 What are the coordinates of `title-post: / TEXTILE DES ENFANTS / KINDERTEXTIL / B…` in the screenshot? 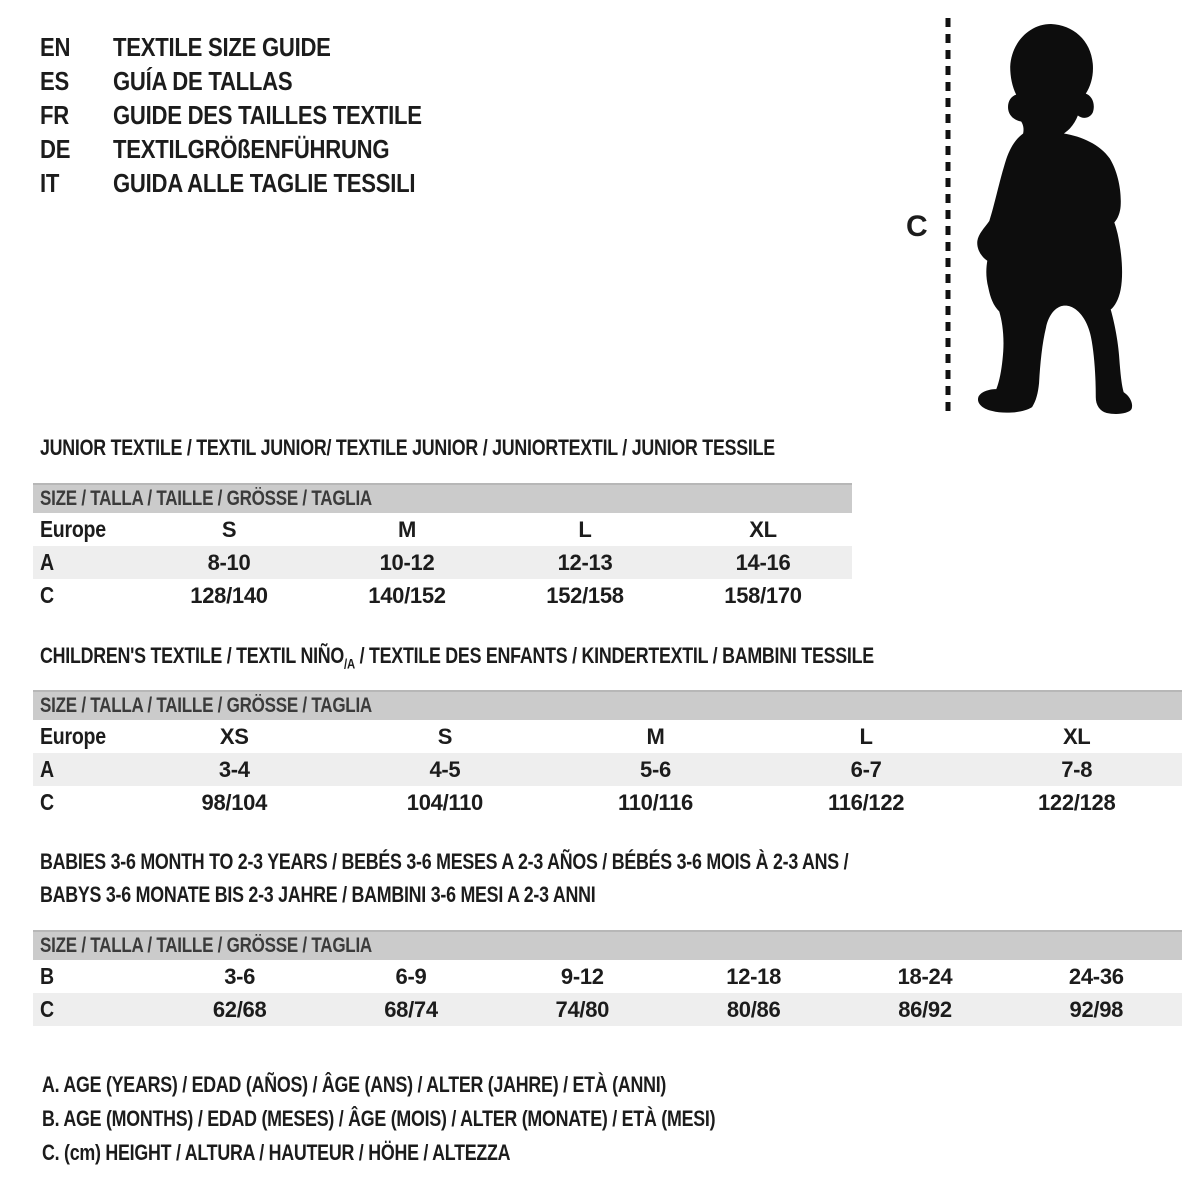 It's located at (614, 655).